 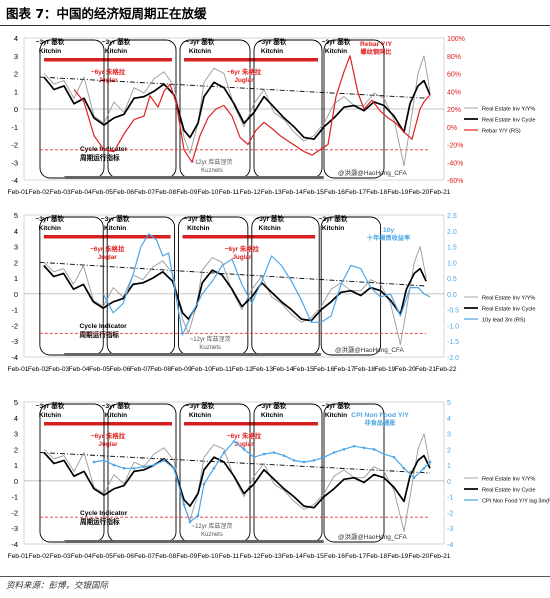 I want to click on series-annotation: 10y, so click(x=389, y=230).